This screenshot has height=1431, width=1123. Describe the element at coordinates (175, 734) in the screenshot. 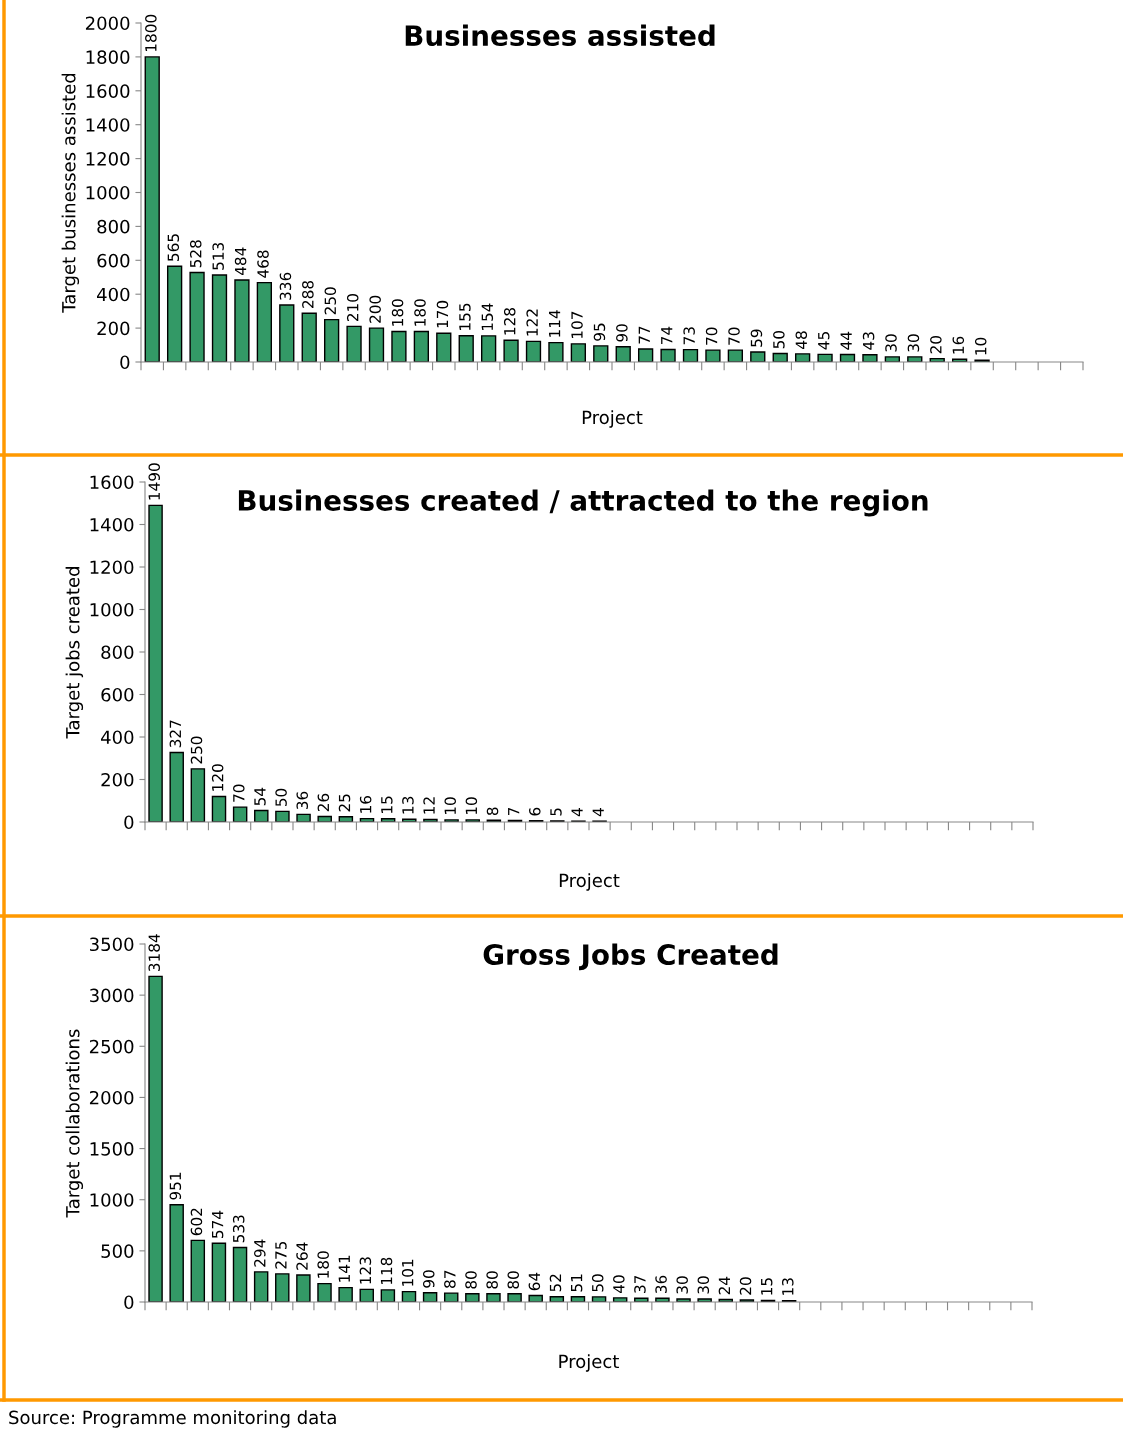

I see `data-label: 327` at that location.